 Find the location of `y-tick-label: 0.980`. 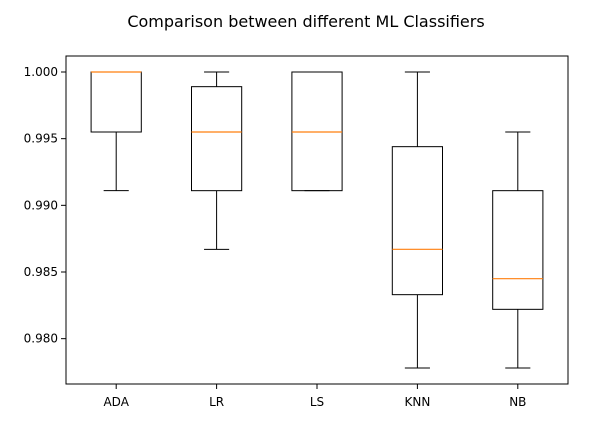

y-tick-label: 0.980 is located at coordinates (41, 339).